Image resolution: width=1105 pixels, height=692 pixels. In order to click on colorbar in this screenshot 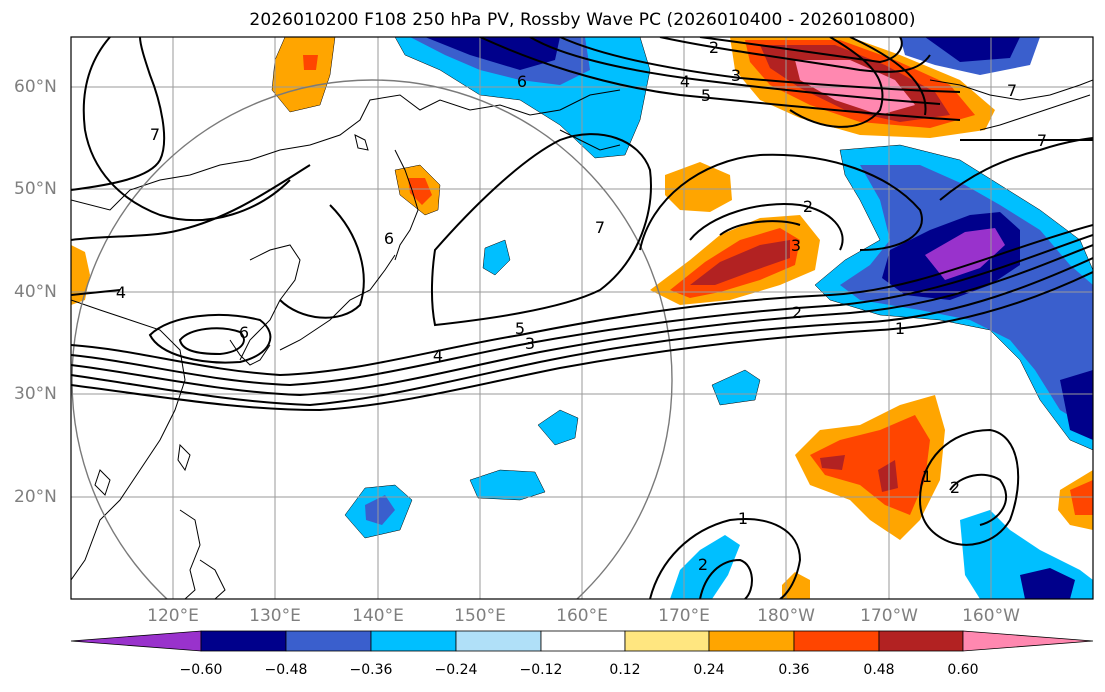, I will do `click(582, 641)`.